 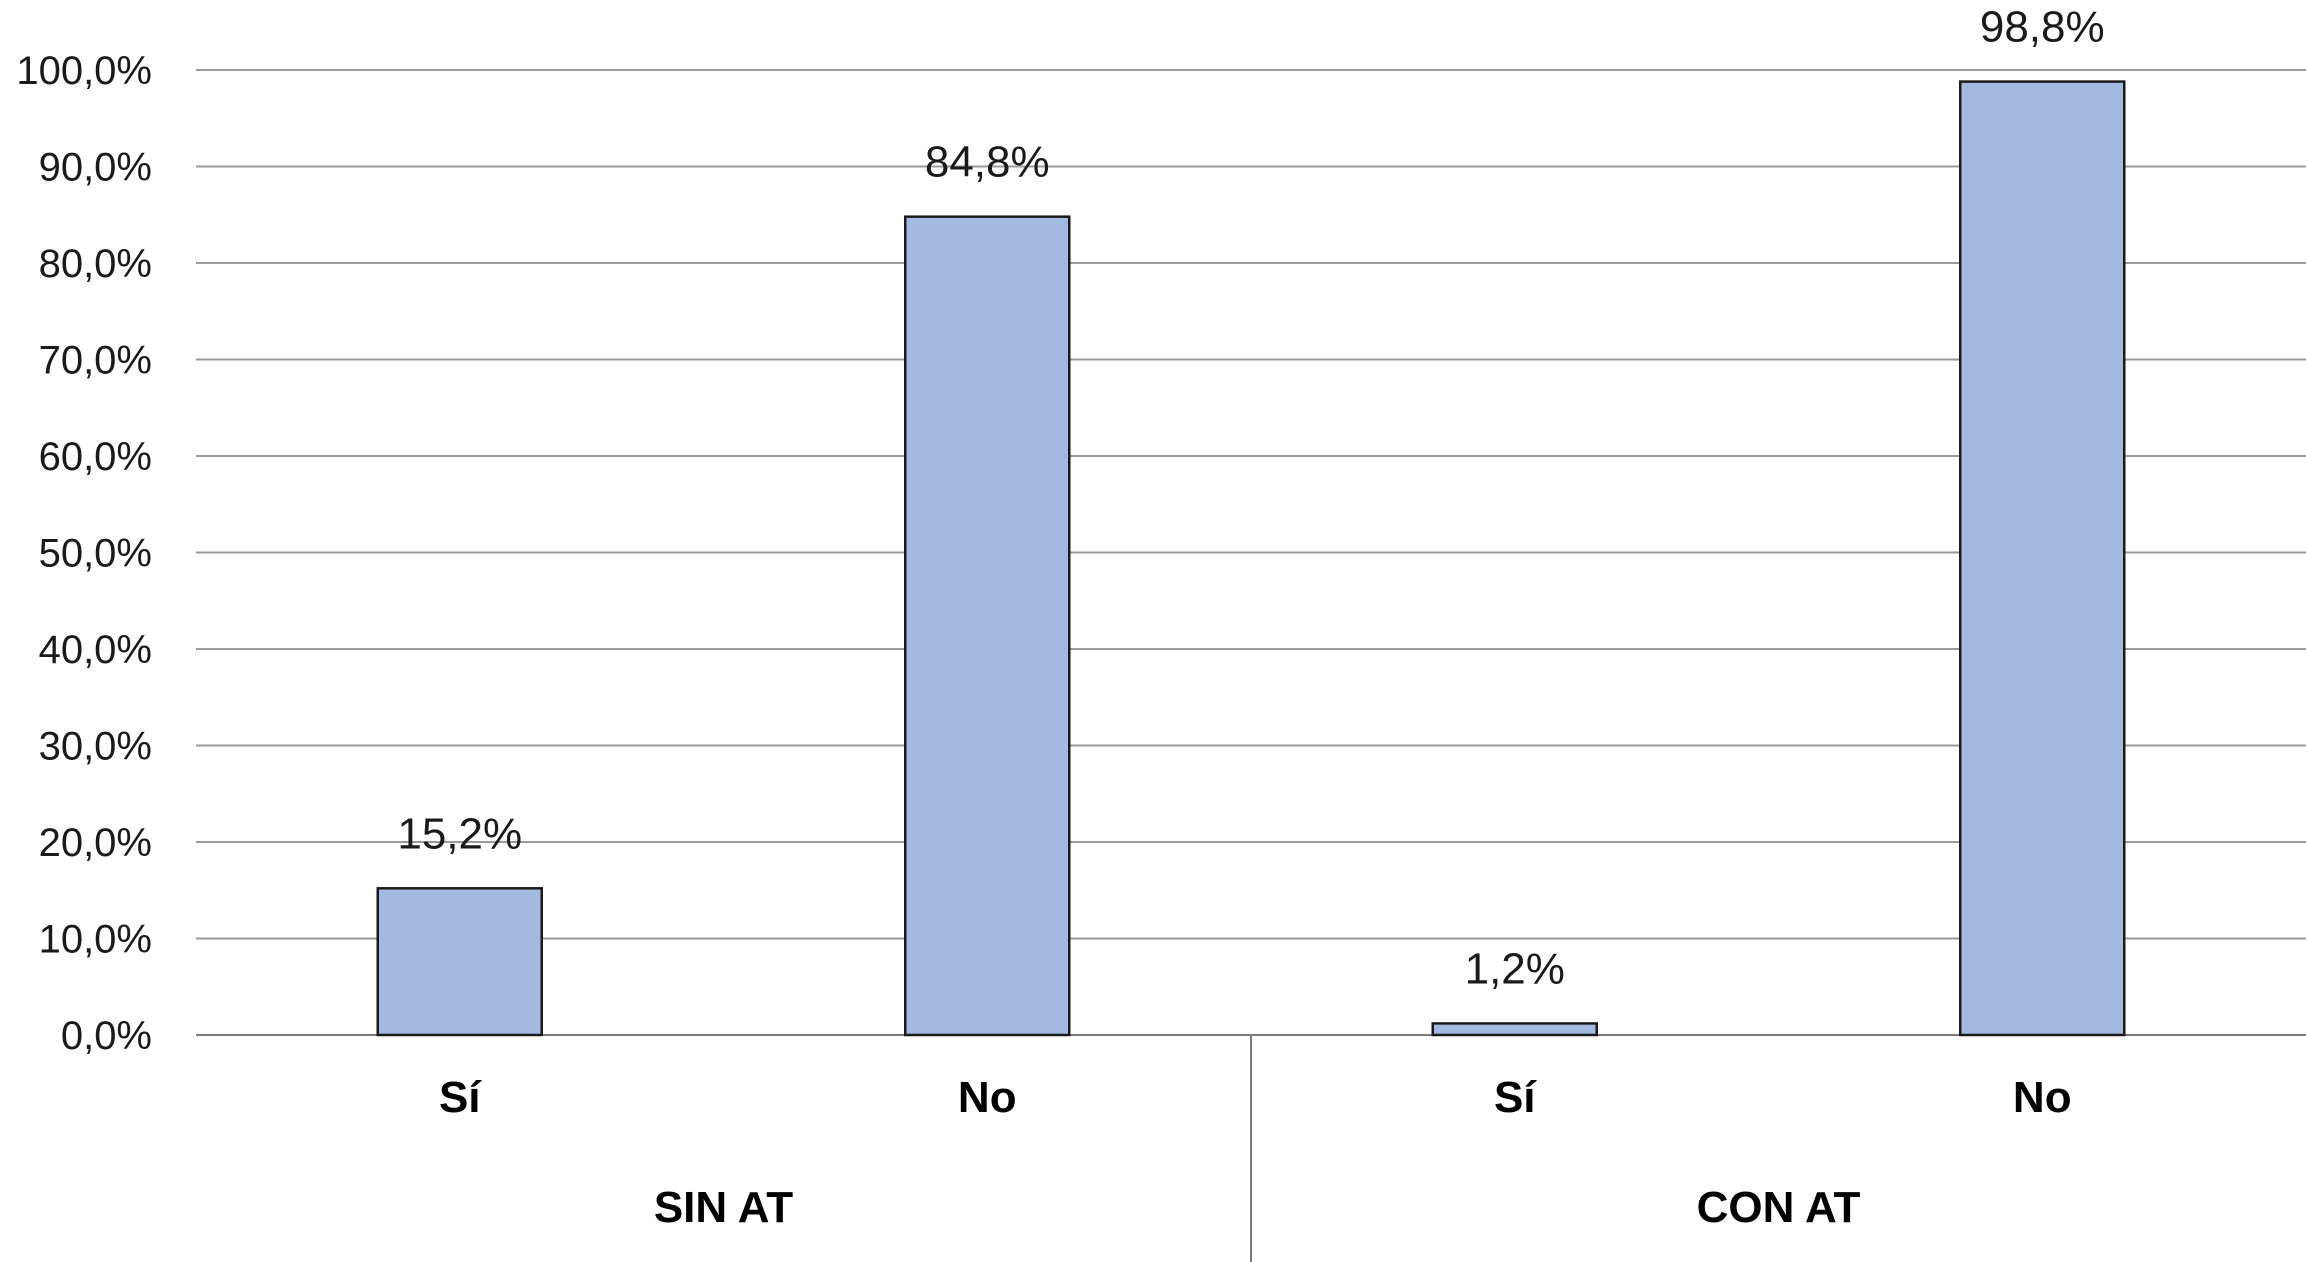 What do you see at coordinates (459, 833) in the screenshot?
I see `data-label: 15,2%` at bounding box center [459, 833].